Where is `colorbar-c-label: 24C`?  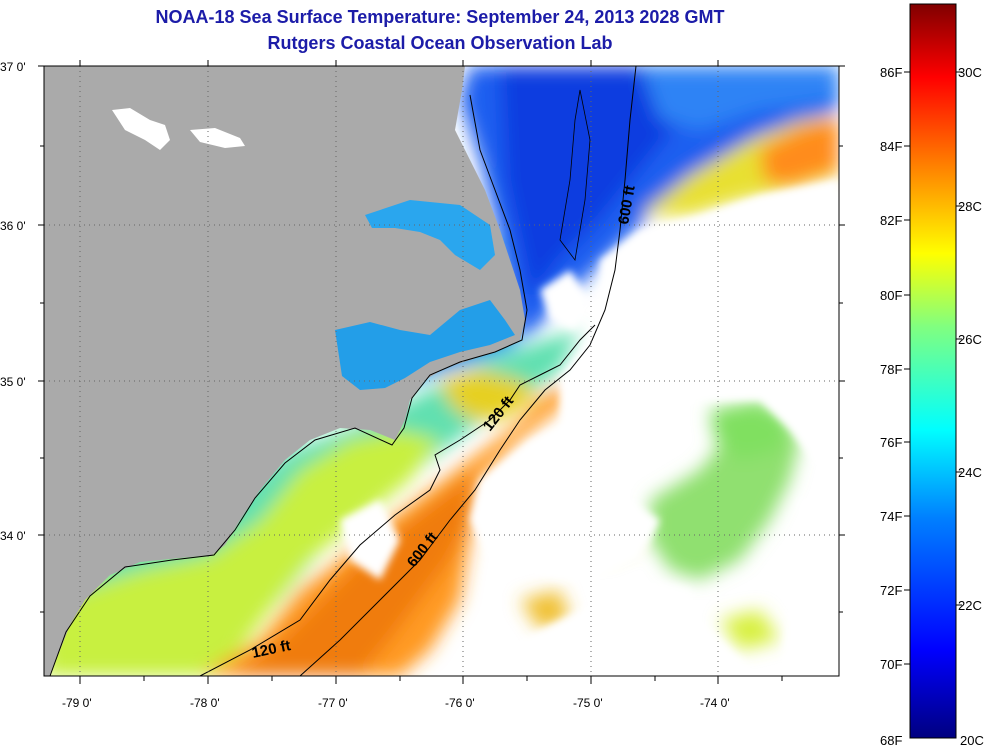
colorbar-c-label: 24C is located at coordinates (970, 472).